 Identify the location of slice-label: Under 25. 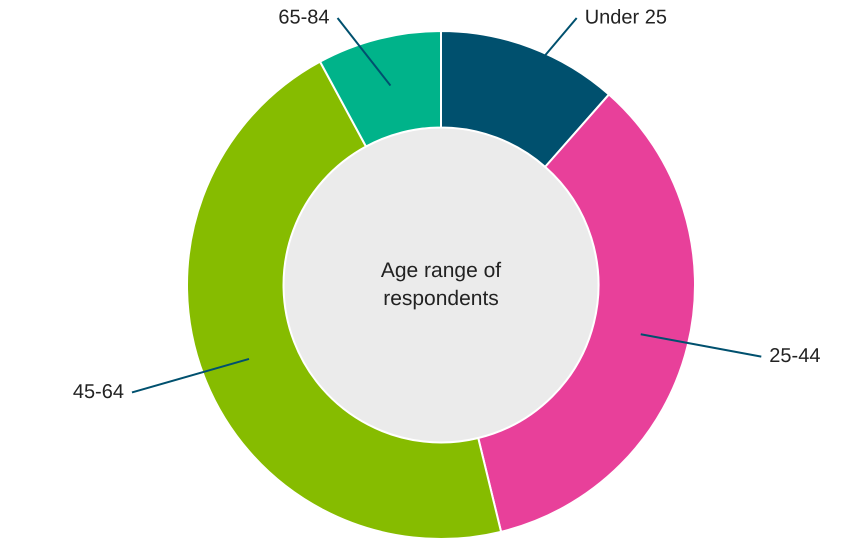
(625, 17).